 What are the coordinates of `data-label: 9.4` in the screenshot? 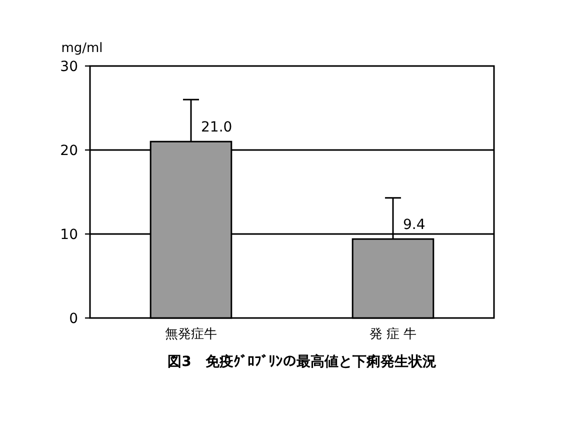 It's located at (414, 225).